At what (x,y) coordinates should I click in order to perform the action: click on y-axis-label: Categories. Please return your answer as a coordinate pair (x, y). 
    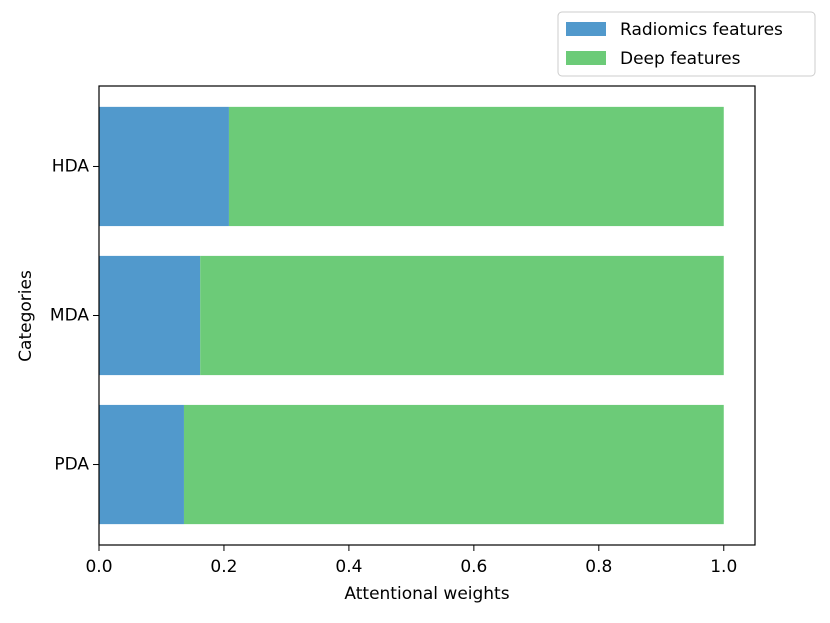
    Looking at the image, I should click on (26, 316).